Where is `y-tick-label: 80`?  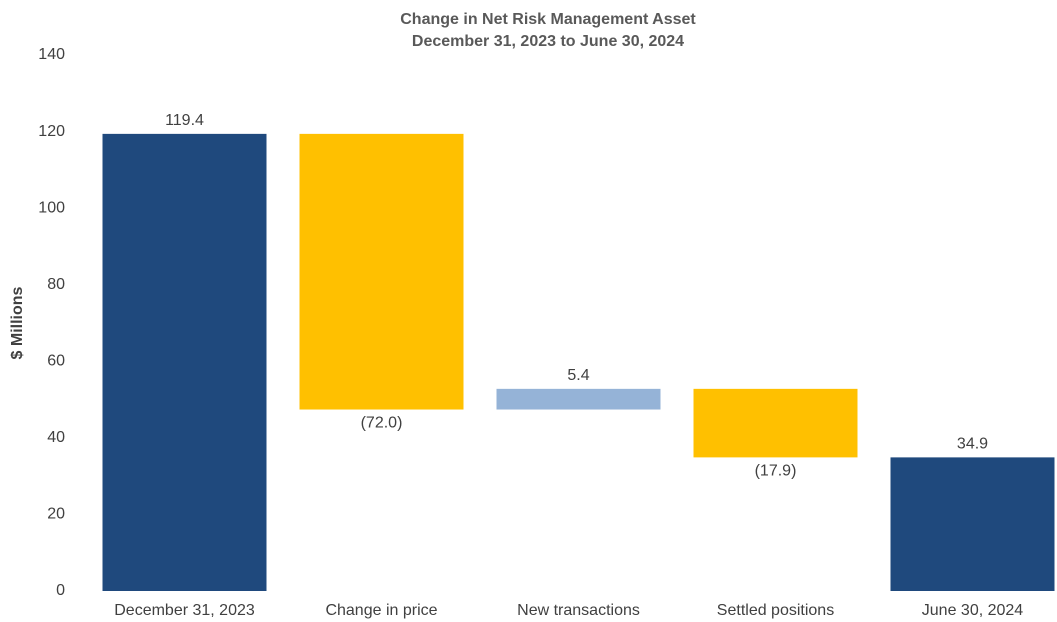
y-tick-label: 80 is located at coordinates (56, 284).